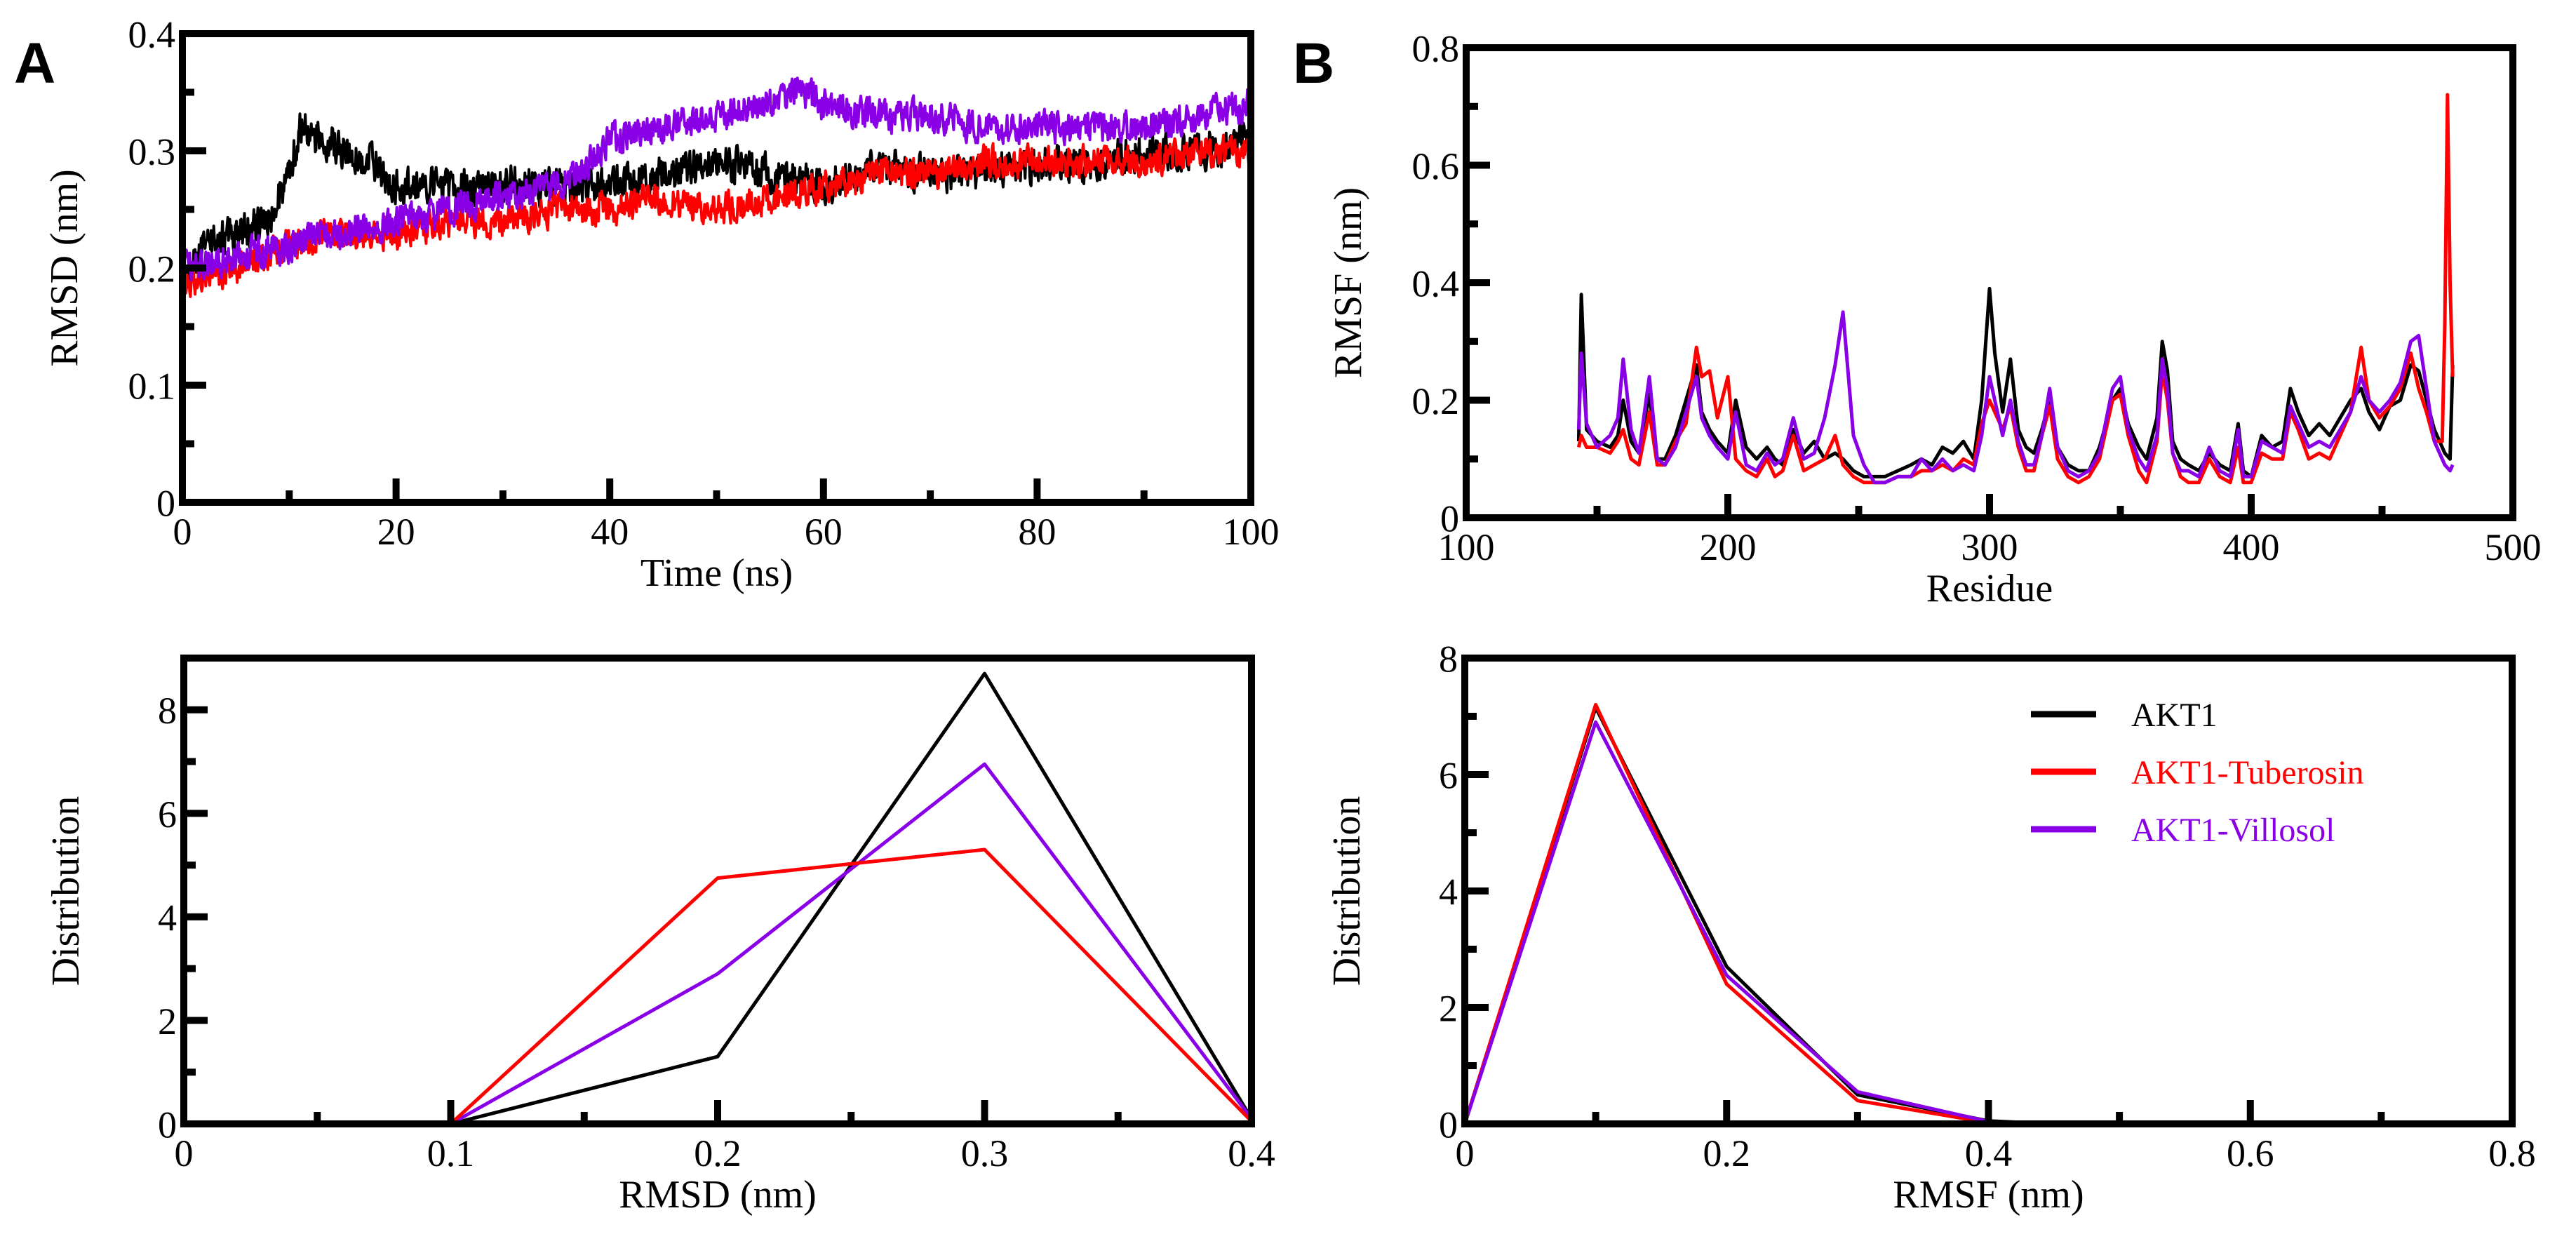 The width and height of the screenshot is (2576, 1260). Describe the element at coordinates (2512, 1153) in the screenshot. I see `x-tick-label: 0.8` at that location.